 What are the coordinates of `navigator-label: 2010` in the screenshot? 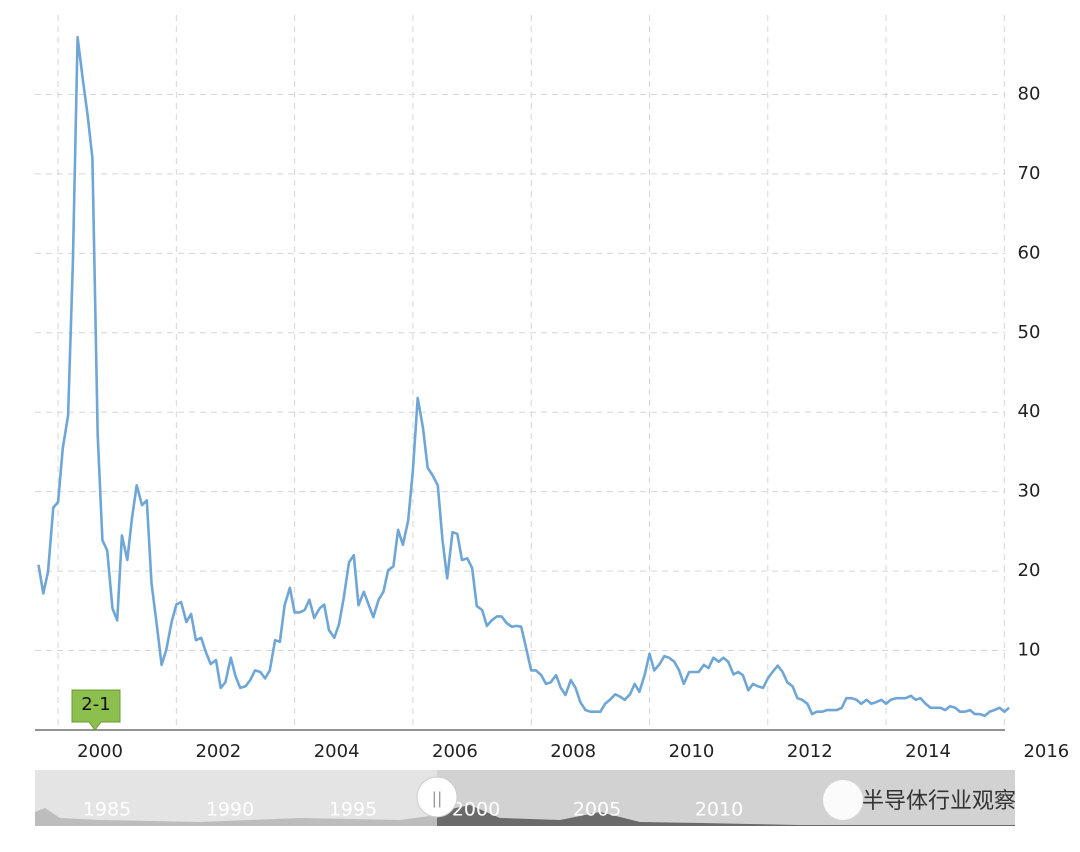 It's located at (719, 810).